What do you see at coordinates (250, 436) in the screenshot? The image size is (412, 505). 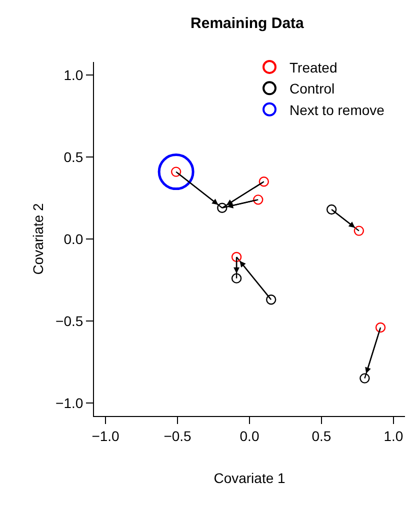 I see `x-tick-label: 0.0` at bounding box center [250, 436].